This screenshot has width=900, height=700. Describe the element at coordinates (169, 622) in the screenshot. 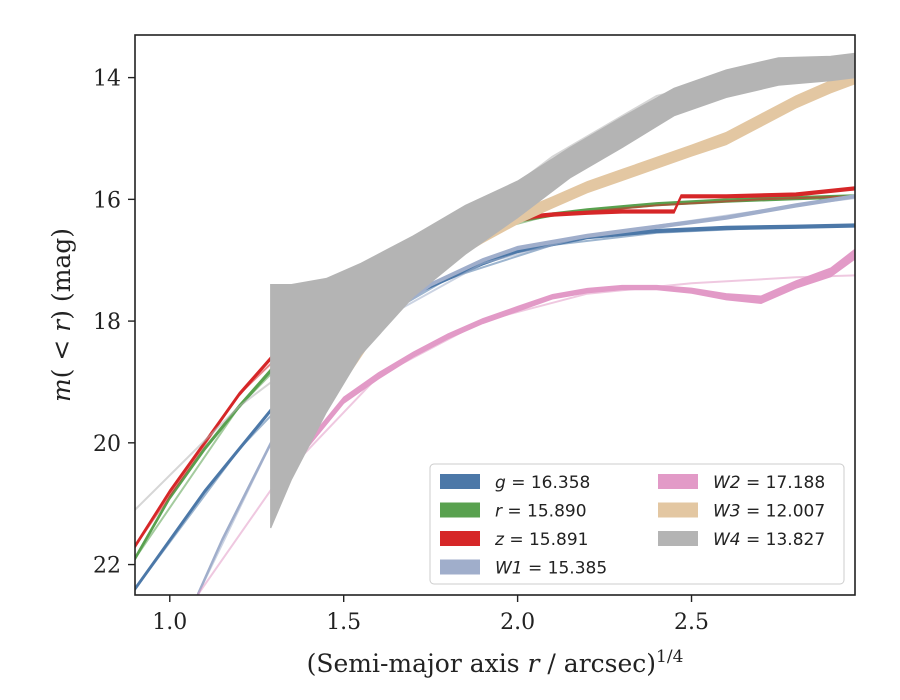

I see `x-tick-label: 1.0` at that location.